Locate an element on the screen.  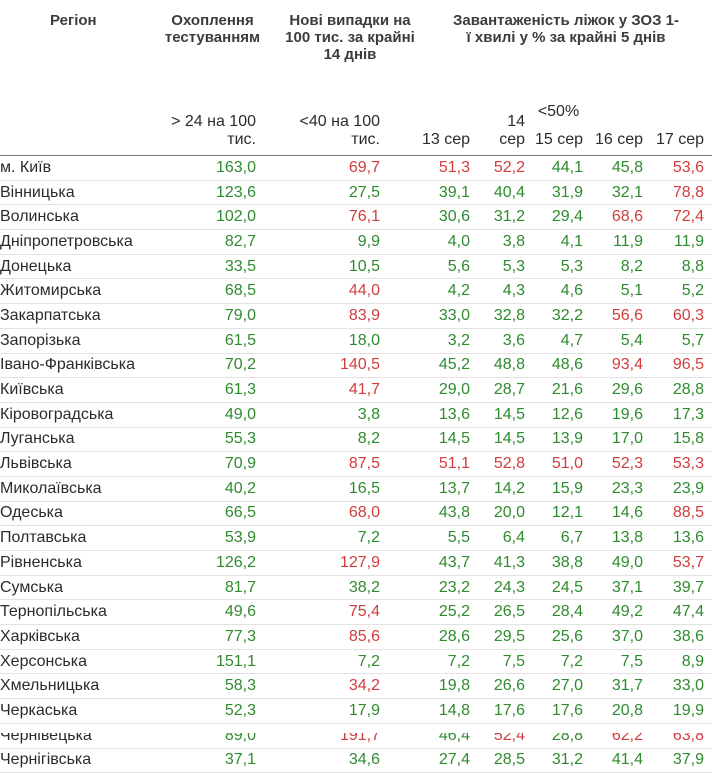
testing-value: 81,7 is located at coordinates (212, 588).